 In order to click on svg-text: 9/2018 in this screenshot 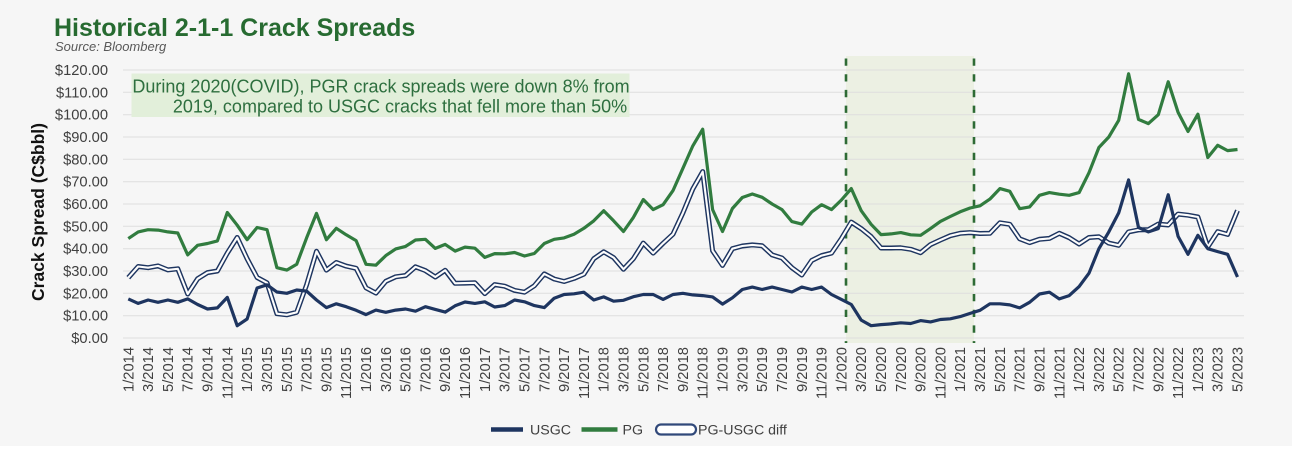, I will do `click(684, 369)`.